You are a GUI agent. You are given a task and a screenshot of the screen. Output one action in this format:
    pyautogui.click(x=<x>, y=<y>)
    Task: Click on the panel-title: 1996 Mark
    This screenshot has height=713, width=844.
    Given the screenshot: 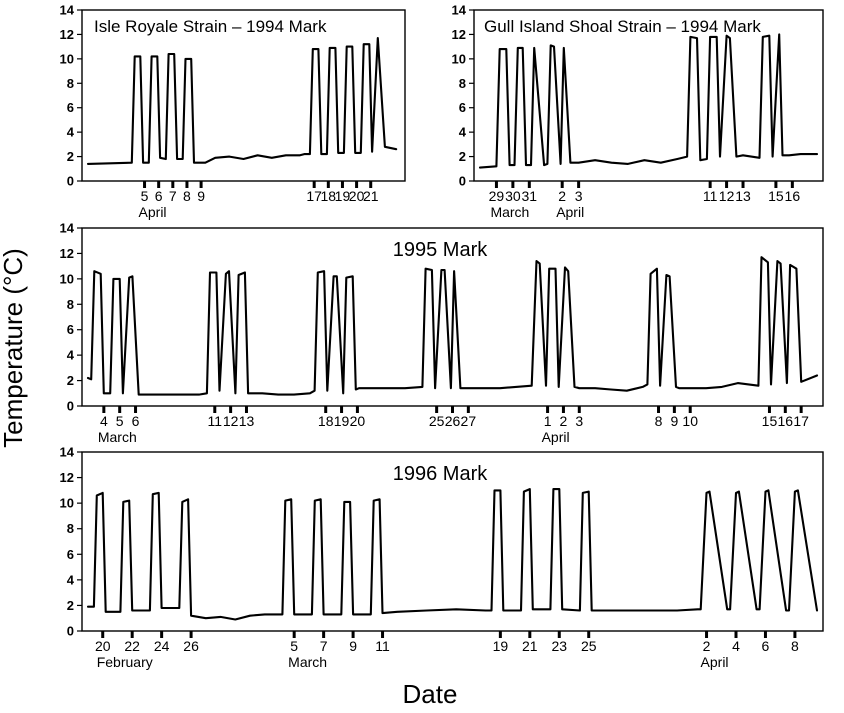 What is the action you would take?
    pyautogui.click(x=440, y=474)
    